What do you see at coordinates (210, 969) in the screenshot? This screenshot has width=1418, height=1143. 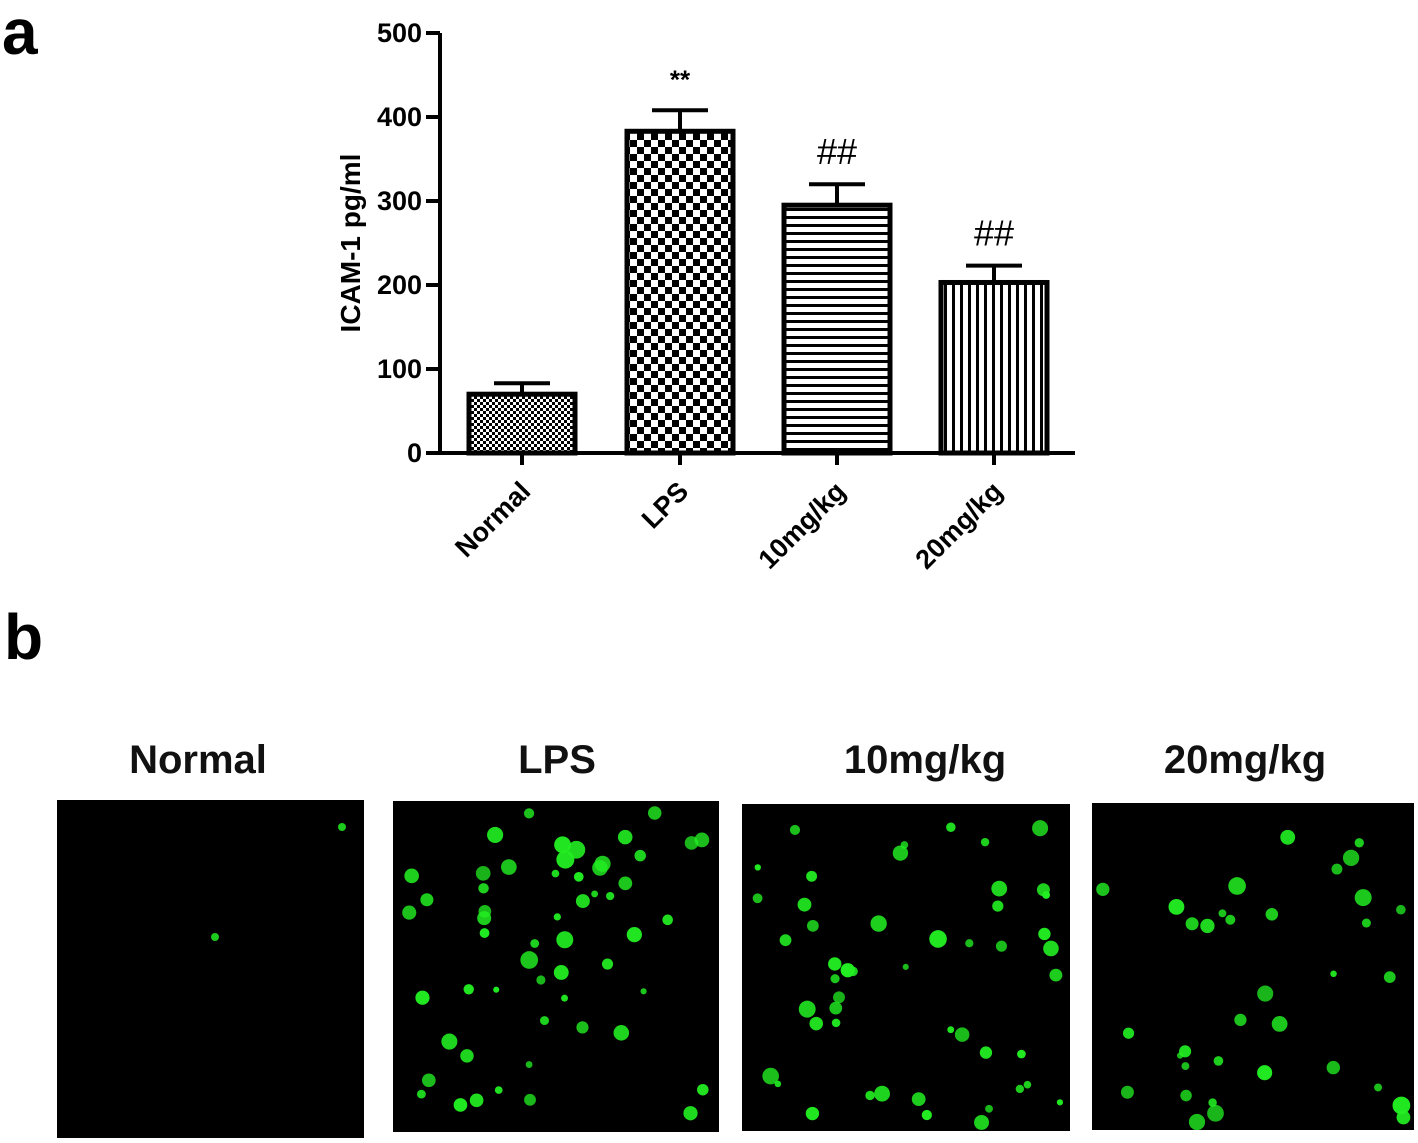 I see `micrograph-normal` at bounding box center [210, 969].